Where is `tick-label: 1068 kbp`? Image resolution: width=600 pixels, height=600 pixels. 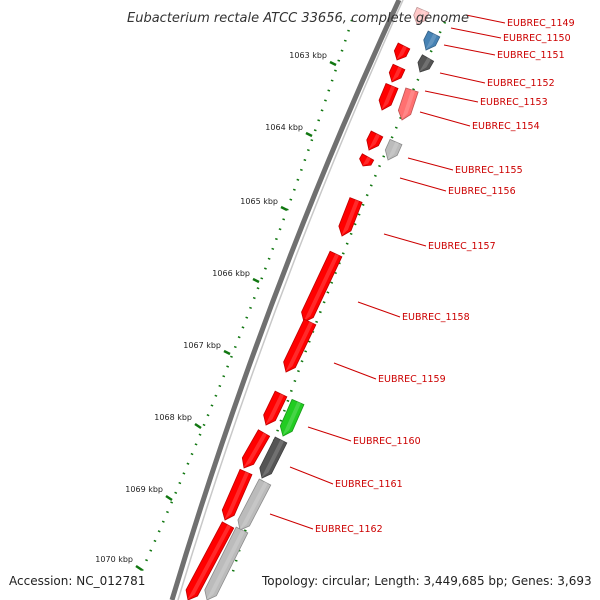
tick-label: 1068 kbp is located at coordinates (173, 417).